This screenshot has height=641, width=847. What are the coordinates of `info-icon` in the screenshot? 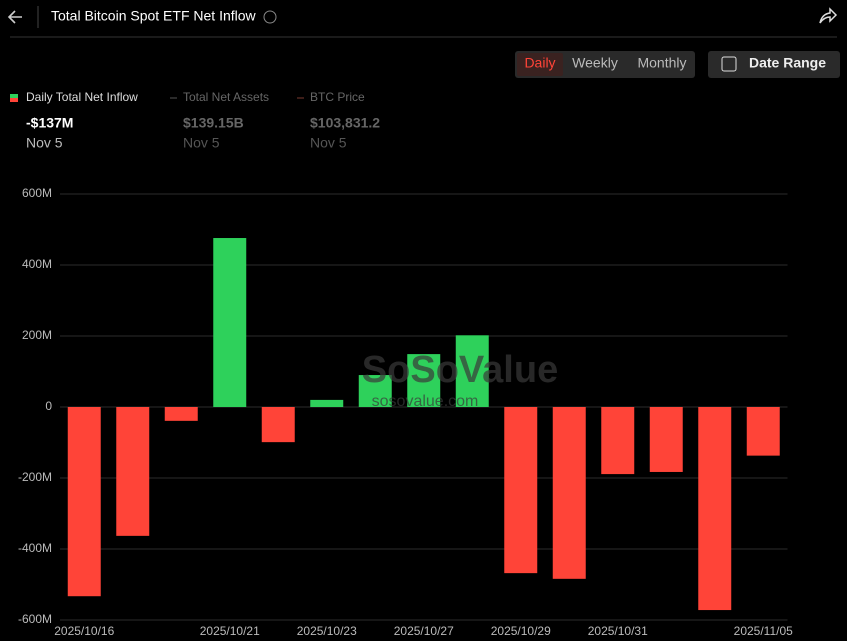 It's located at (270, 17).